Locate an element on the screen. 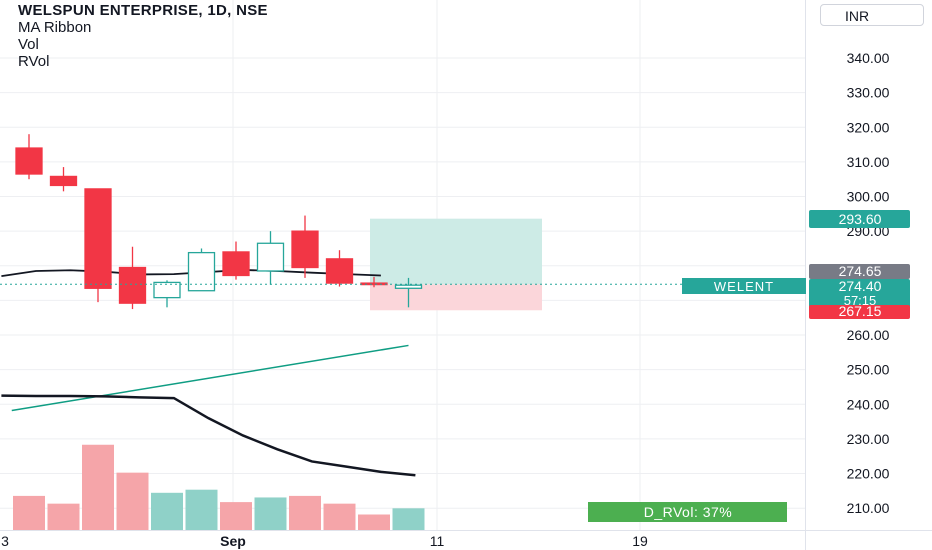 The width and height of the screenshot is (932, 550). y-tick-label: 240.00 is located at coordinates (868, 404).